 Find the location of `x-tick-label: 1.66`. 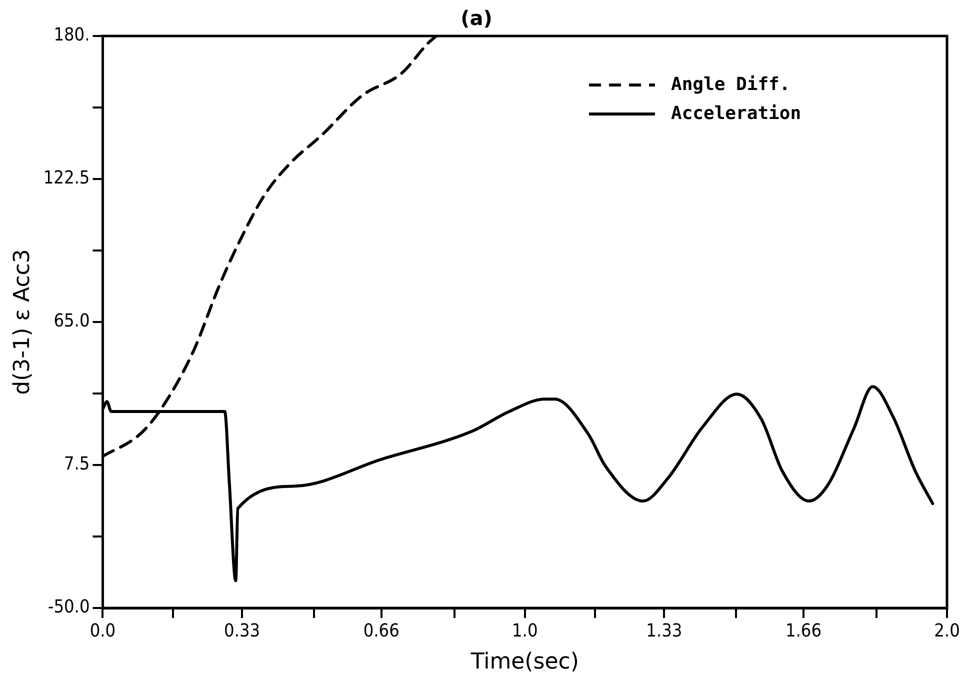

x-tick-label: 1.66 is located at coordinates (803, 631).